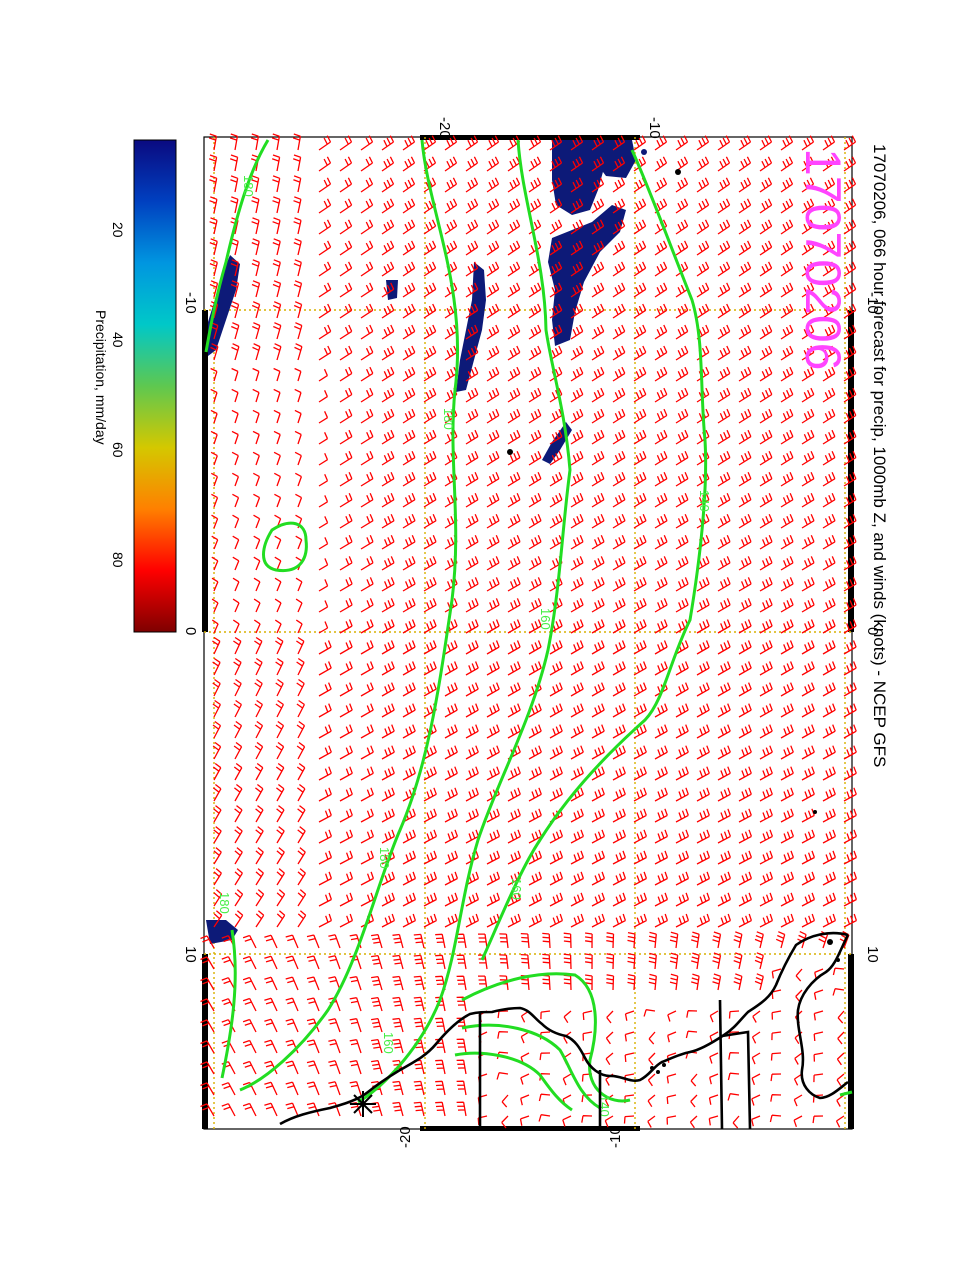 Image resolution: width=978 pixels, height=1265 pixels. I want to click on colorbar-tick-label: 40, so click(118, 340).